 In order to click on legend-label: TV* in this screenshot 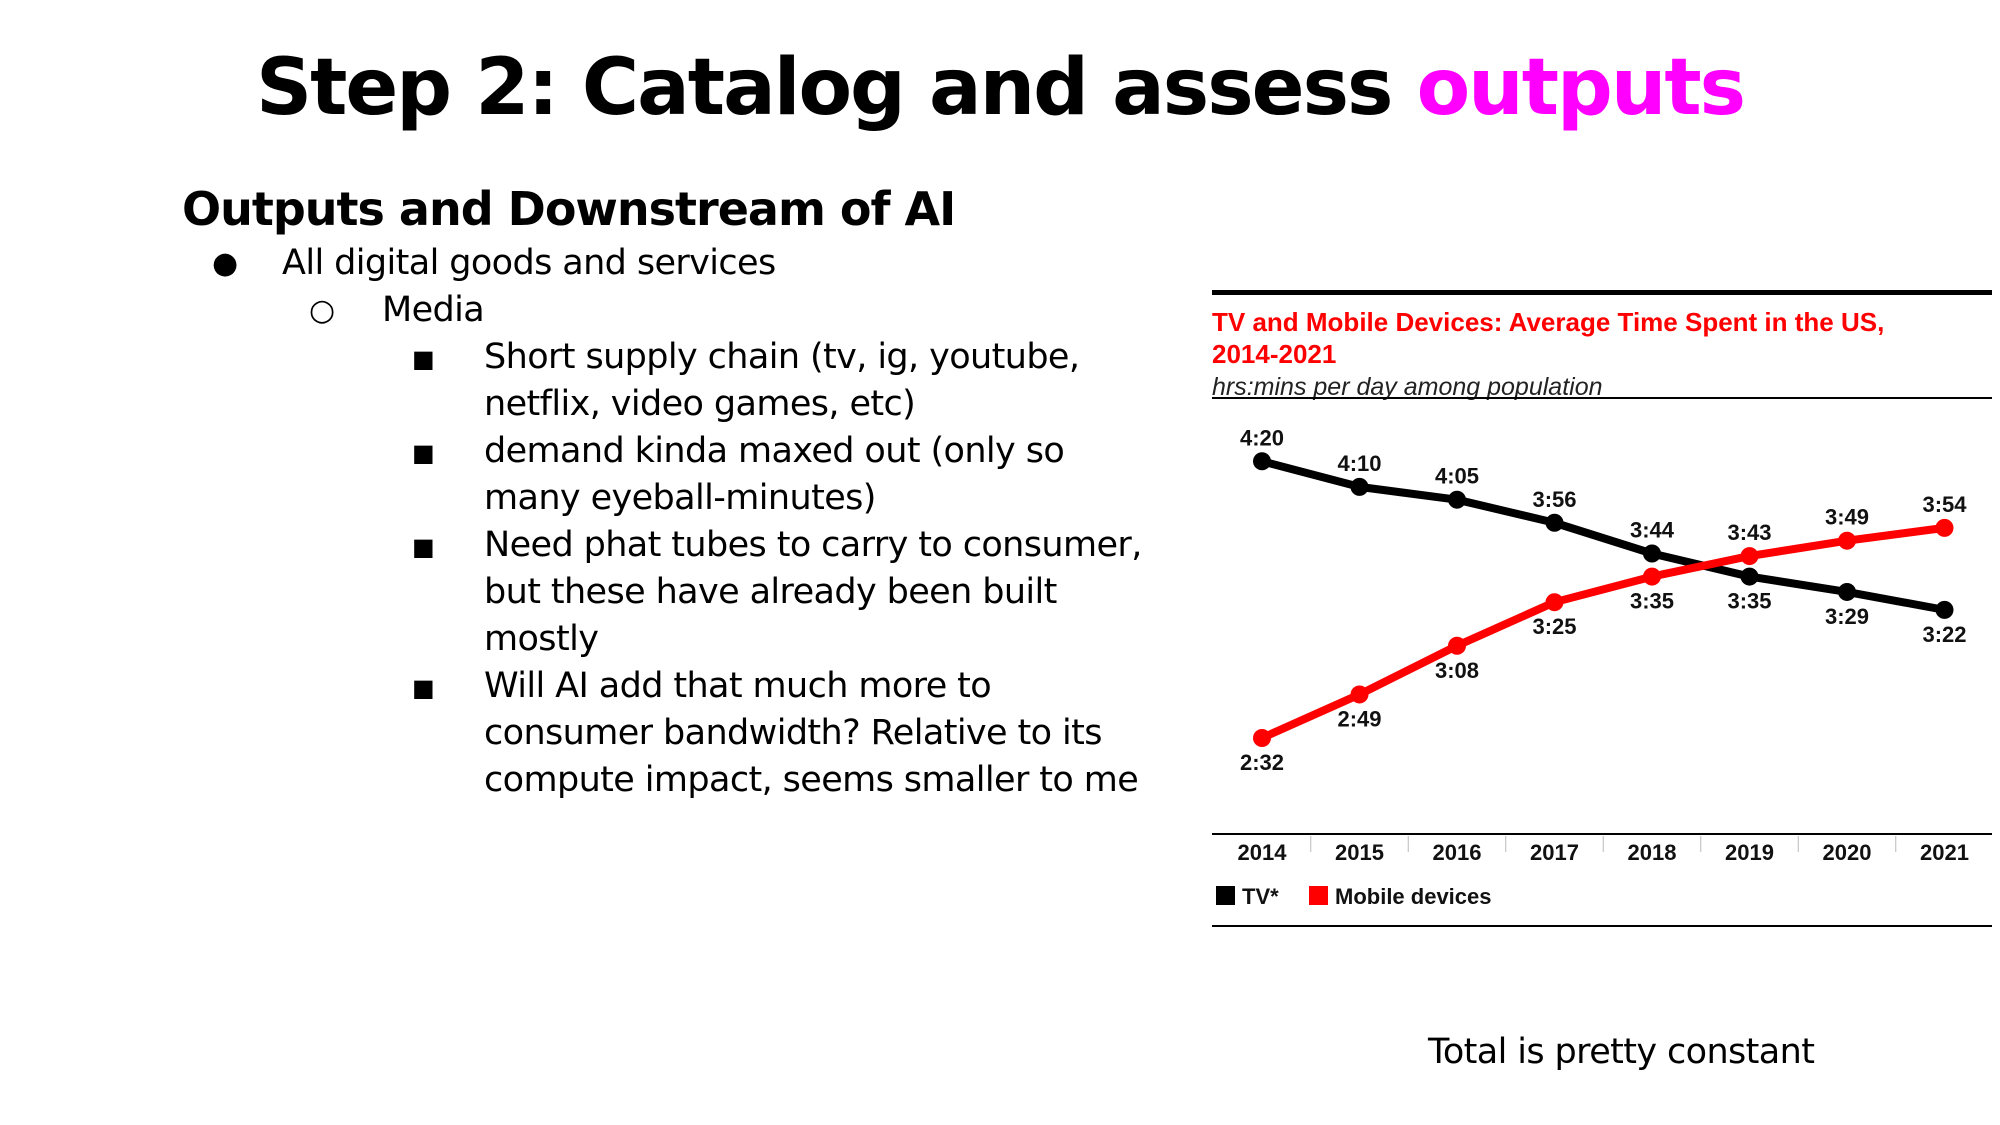, I will do `click(1260, 896)`.